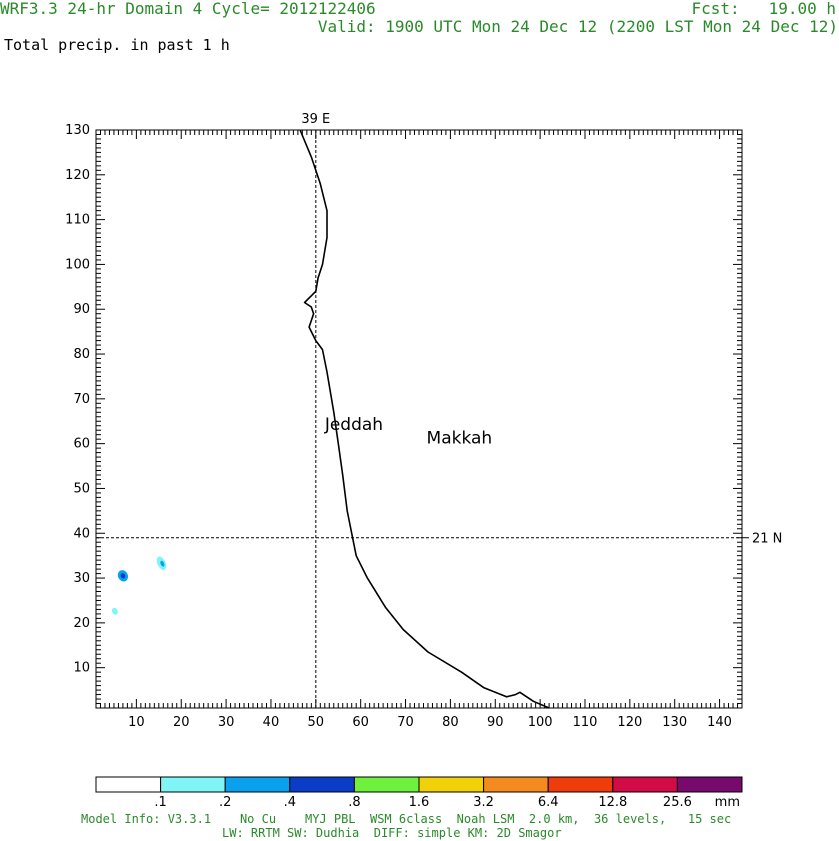  I want to click on x-tick-label: 80, so click(450, 722).